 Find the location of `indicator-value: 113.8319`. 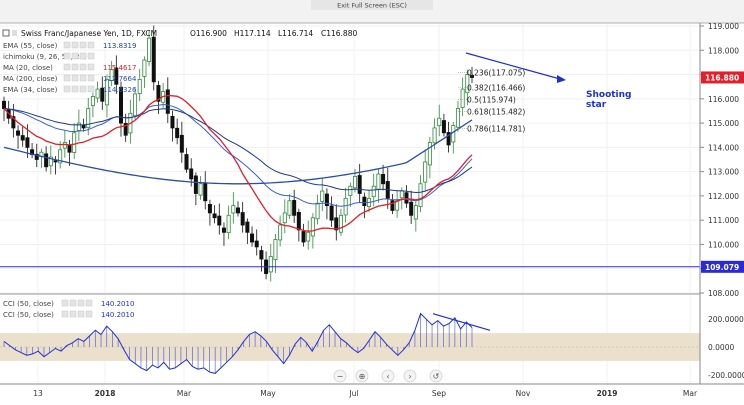

indicator-value: 113.8319 is located at coordinates (119, 46).